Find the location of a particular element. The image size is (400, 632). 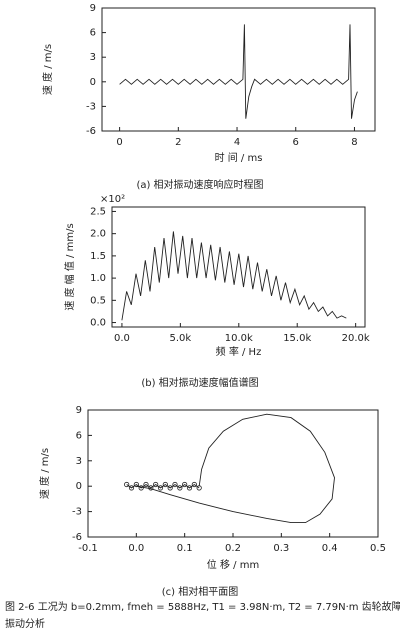

x-tick-label: 10.0k is located at coordinates (239, 338).